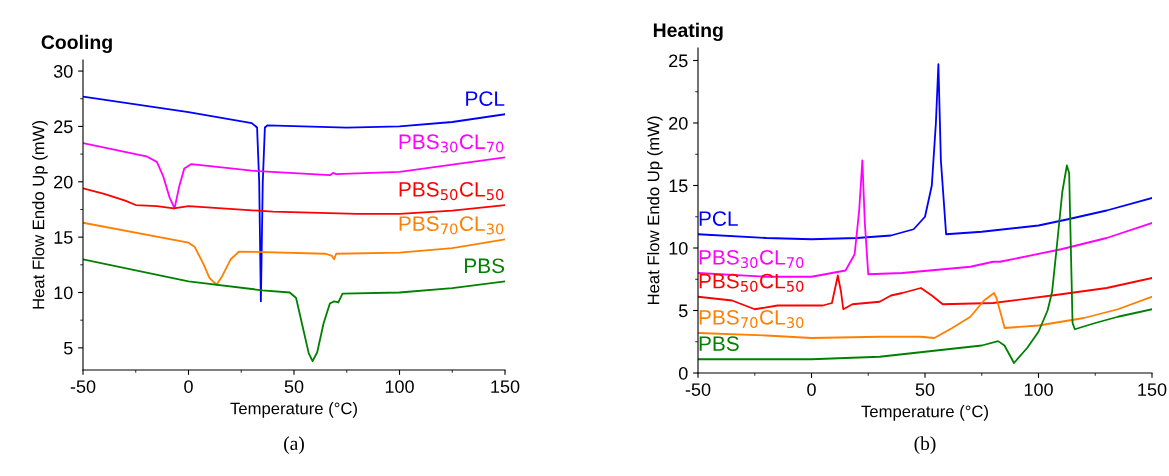  Describe the element at coordinates (76, 44) in the screenshot. I see `chart-title: Cooling` at that location.